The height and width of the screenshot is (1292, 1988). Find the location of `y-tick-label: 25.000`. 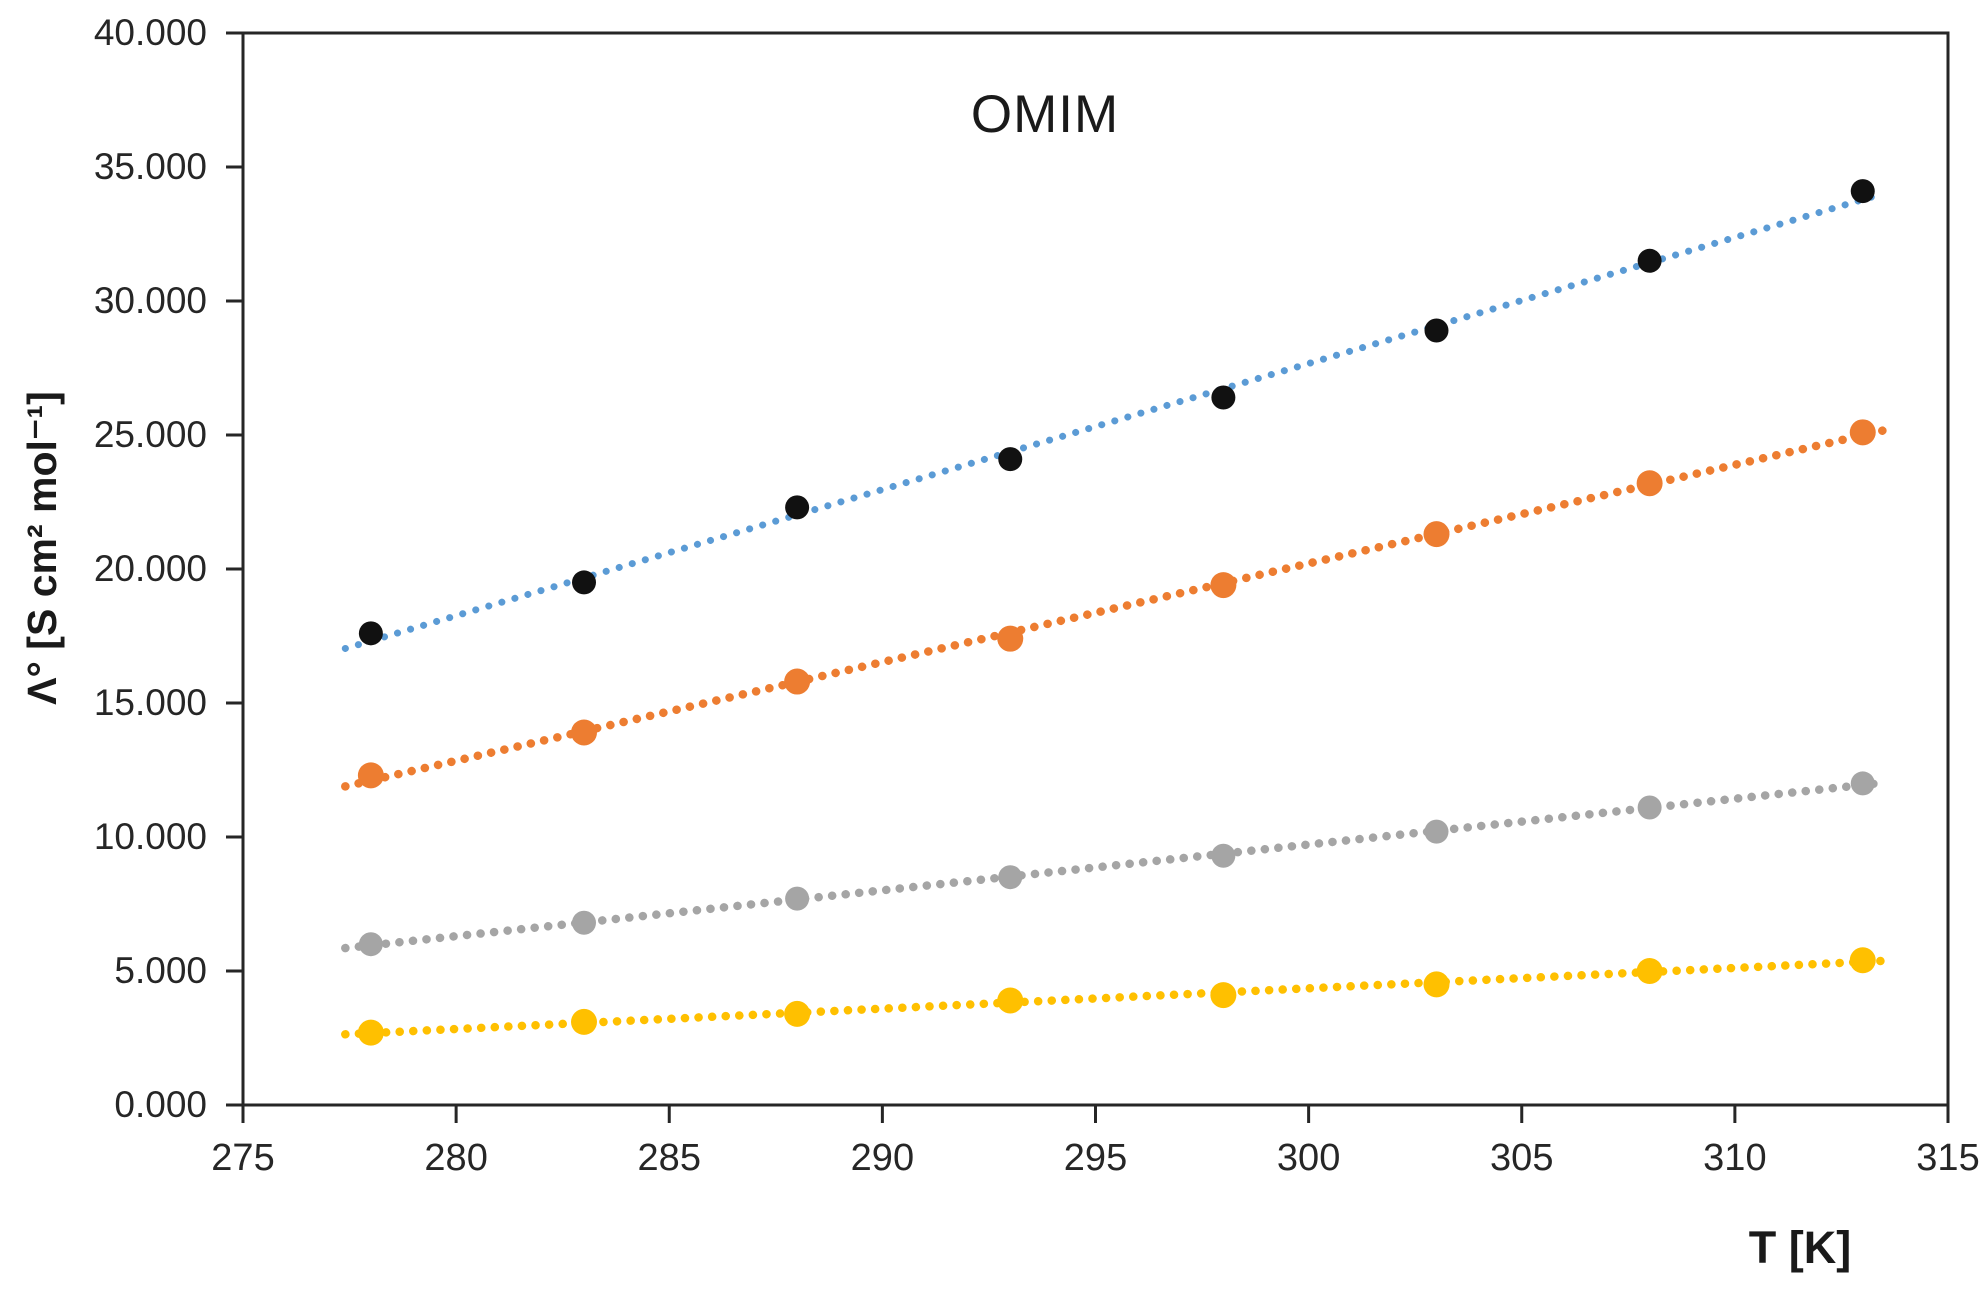

y-tick-label: 25.000 is located at coordinates (150, 434).